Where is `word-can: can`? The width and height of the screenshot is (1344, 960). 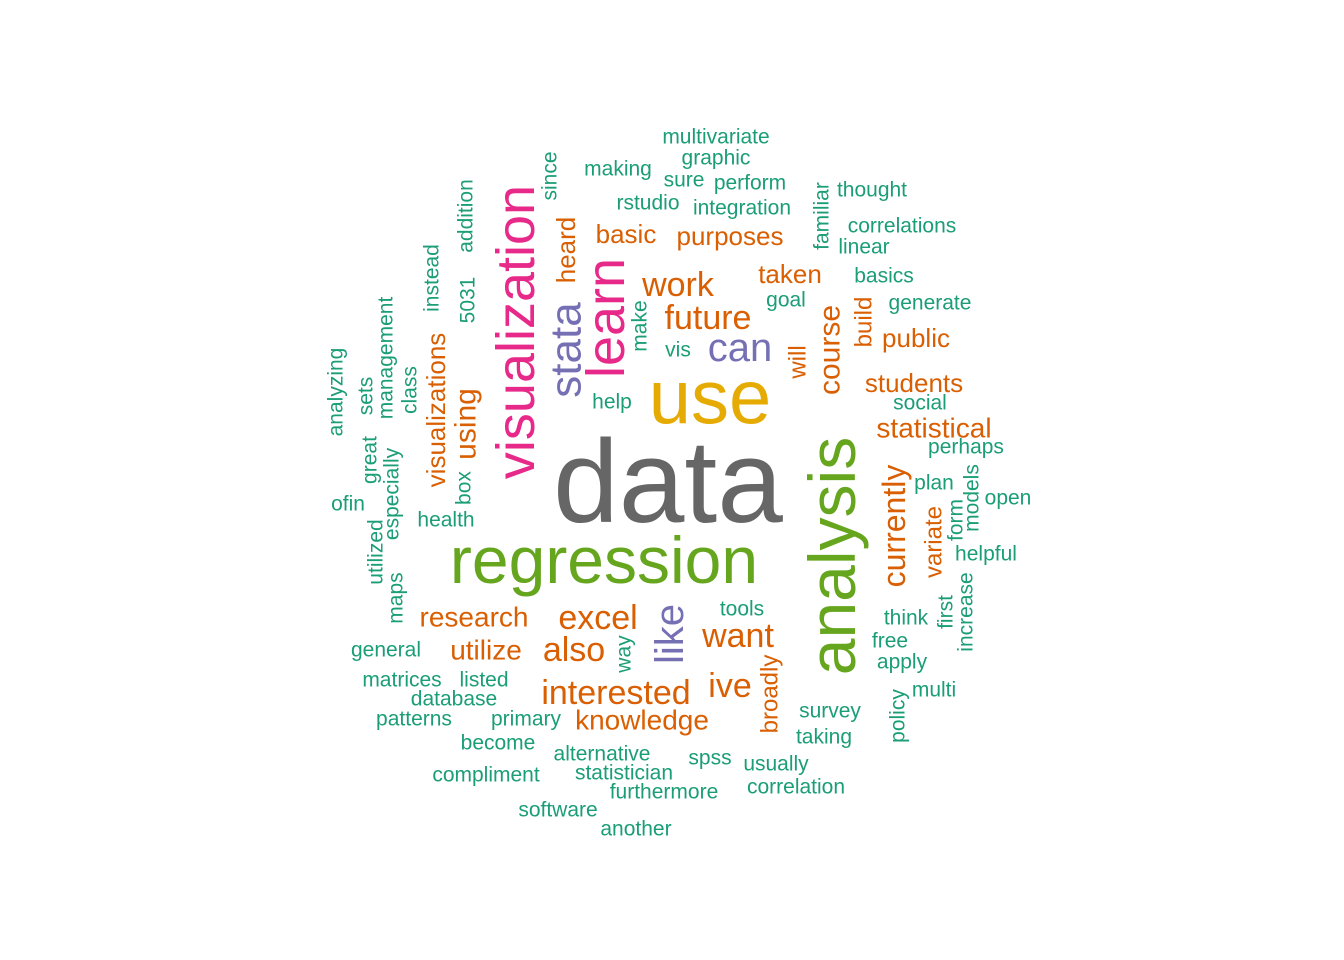
word-can: can is located at coordinates (740, 348).